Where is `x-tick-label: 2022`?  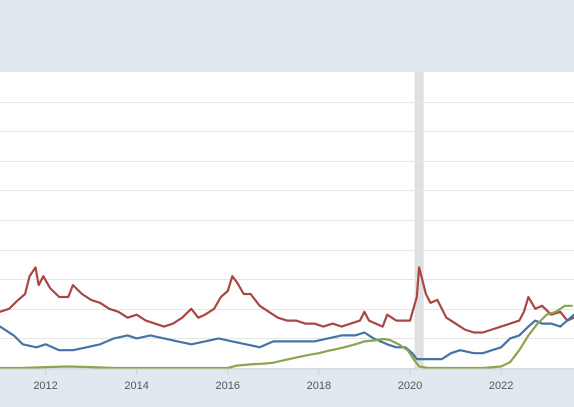
x-tick-label: 2022 is located at coordinates (501, 386).